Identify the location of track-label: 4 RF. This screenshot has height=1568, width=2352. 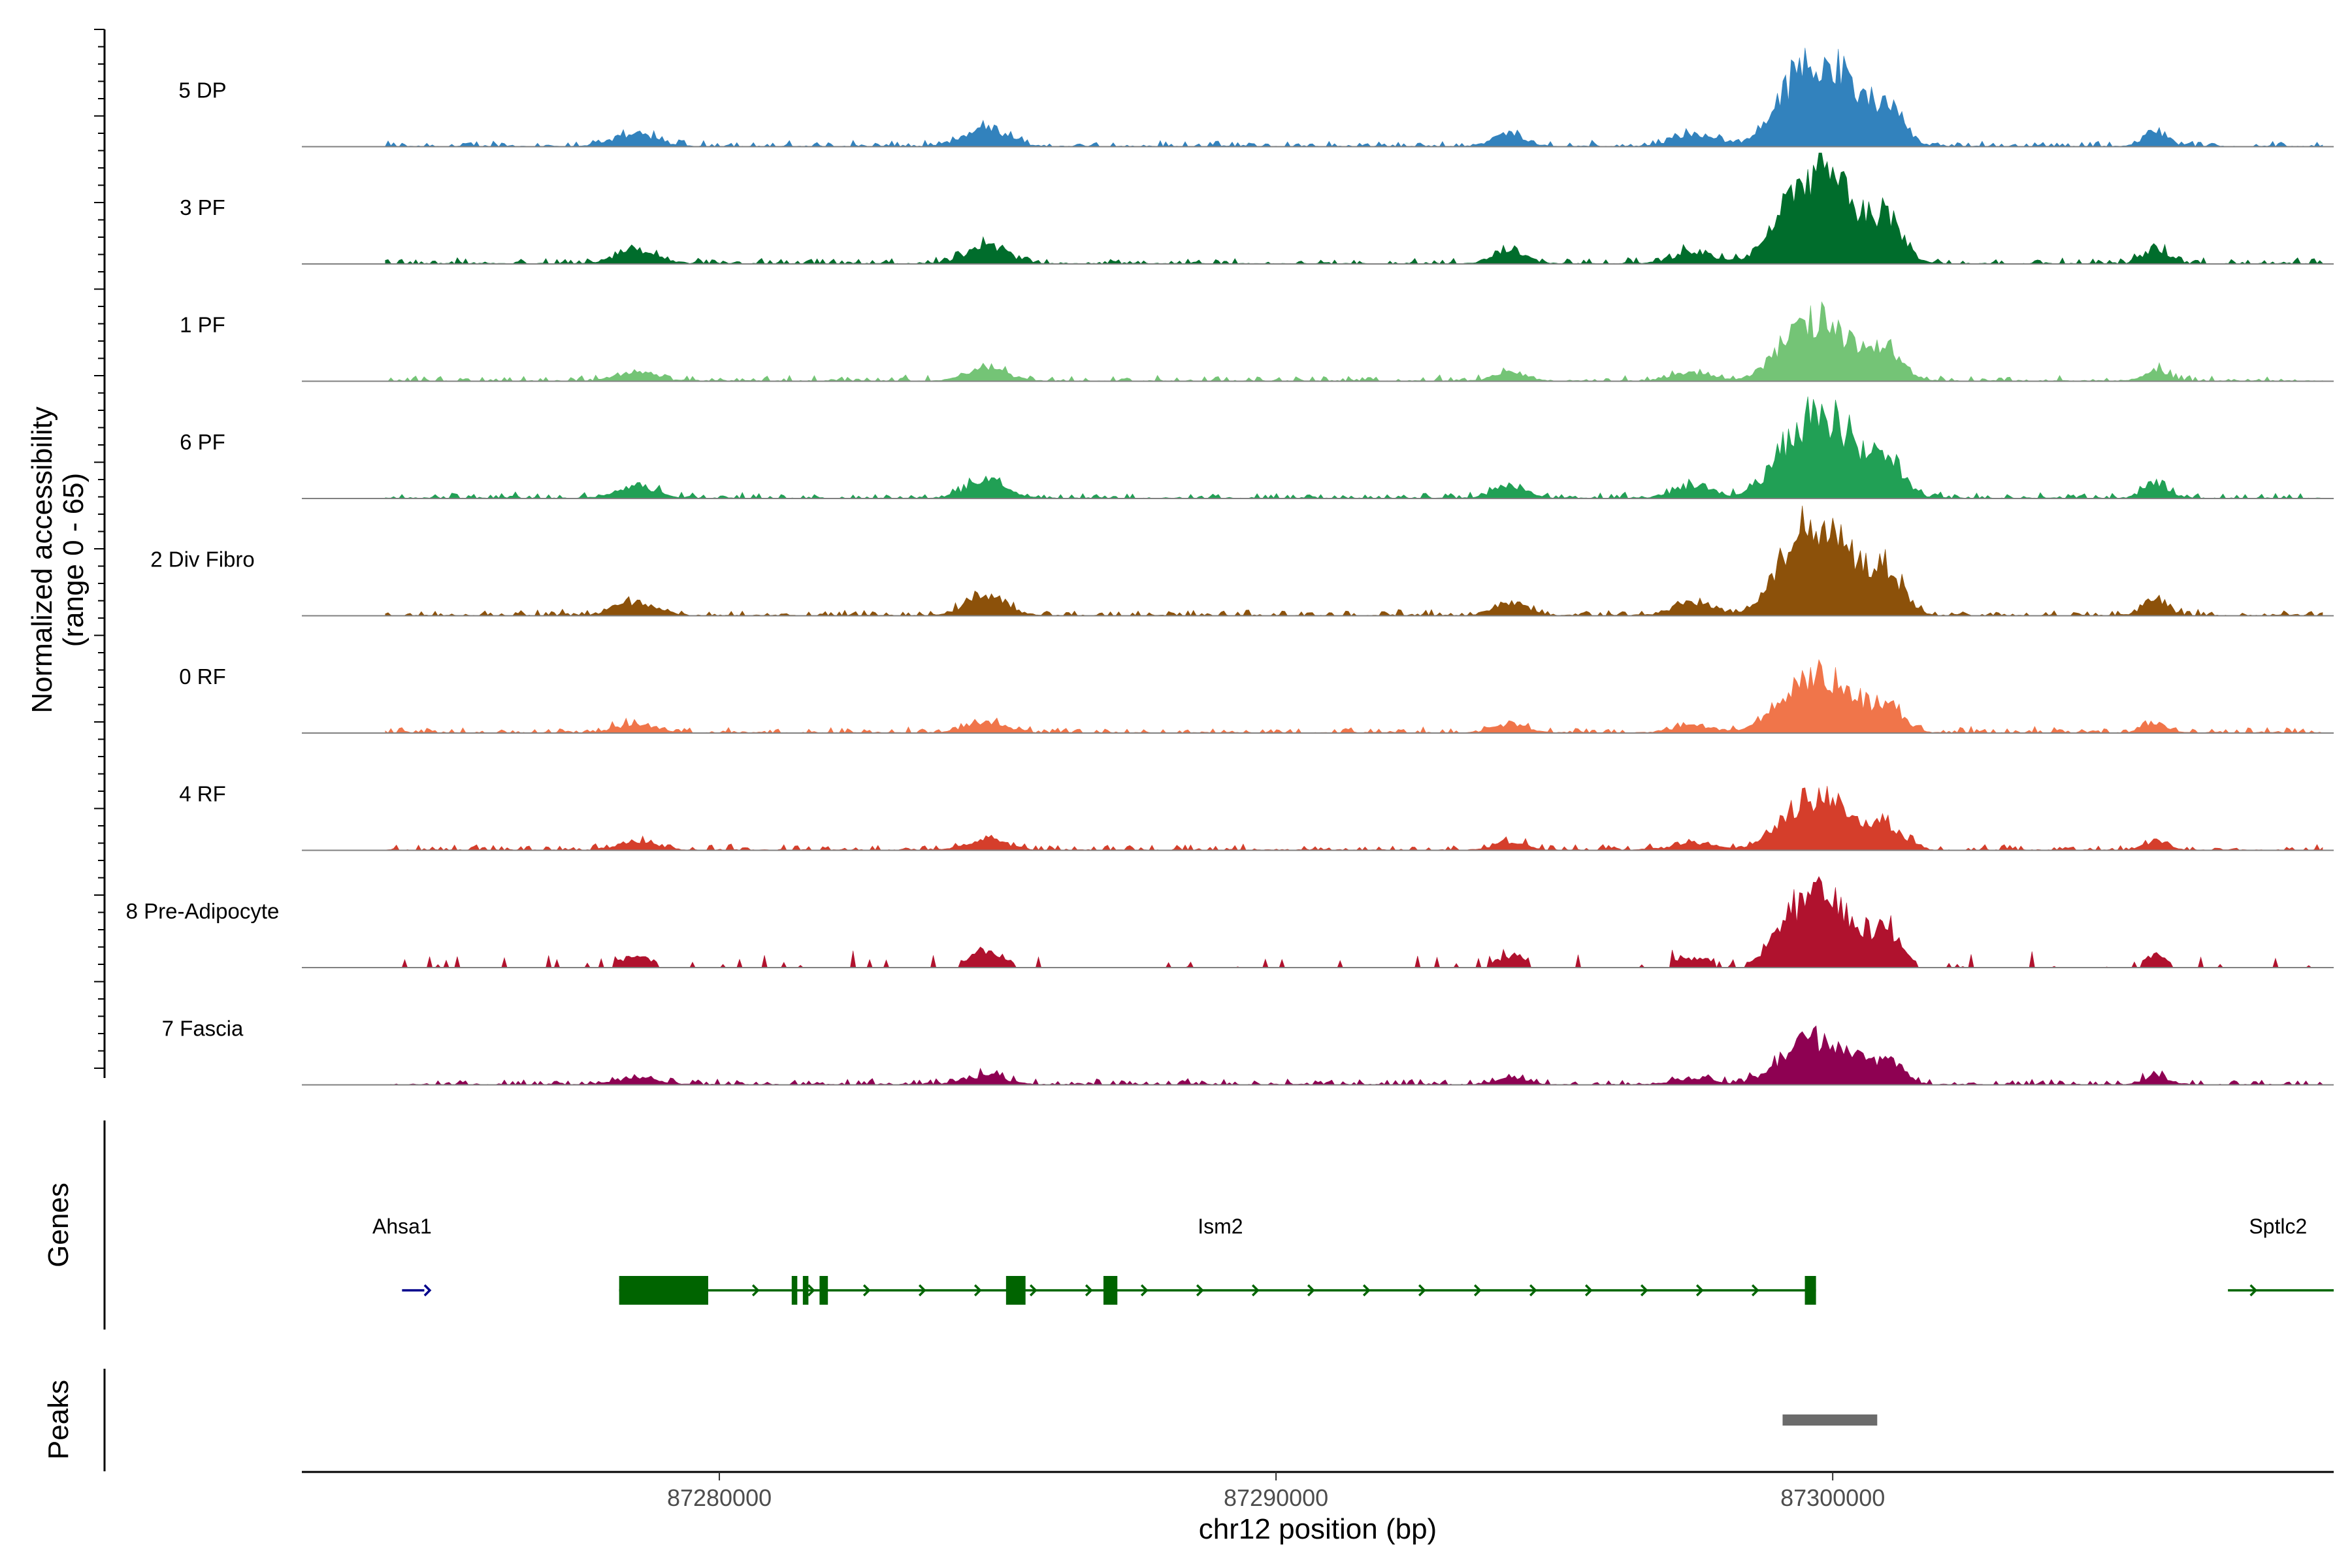
(202, 794).